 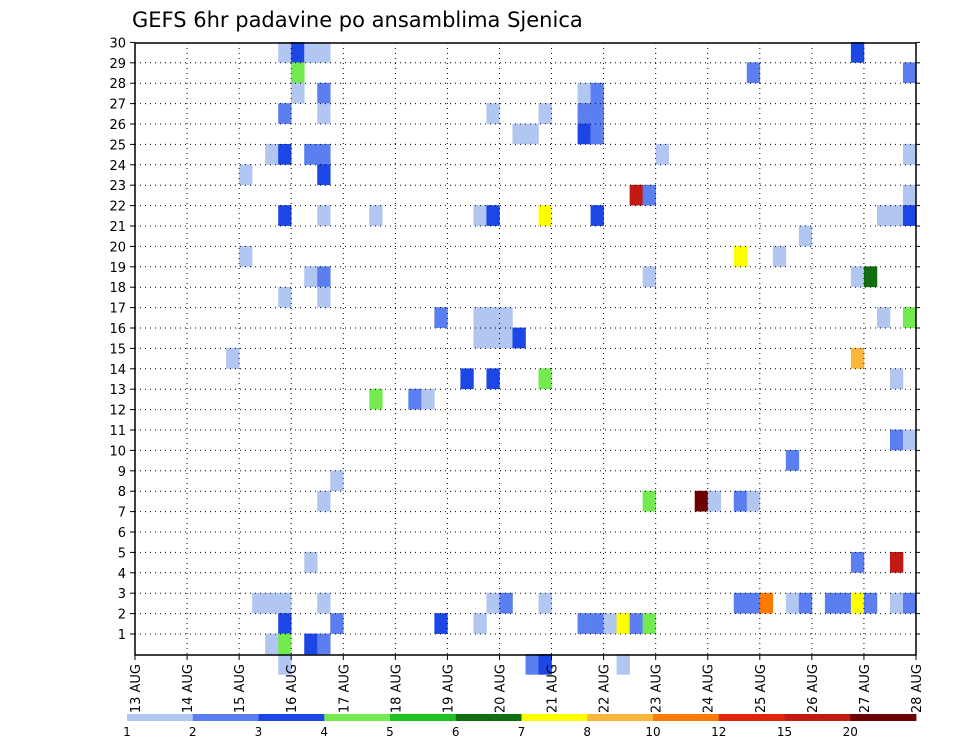 What do you see at coordinates (259, 732) in the screenshot?
I see `legend-label: 3` at bounding box center [259, 732].